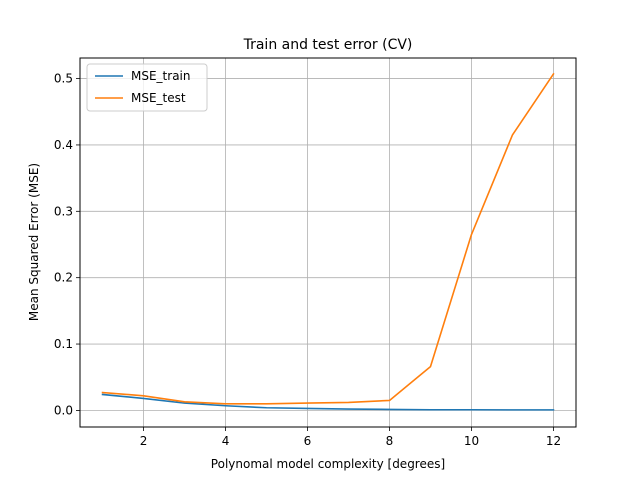  I want to click on y-tick-label: 0.2, so click(63, 278).